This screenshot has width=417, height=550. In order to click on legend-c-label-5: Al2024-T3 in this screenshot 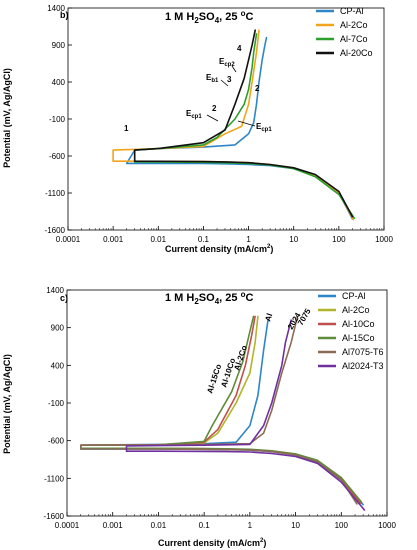, I will do `click(363, 366)`.